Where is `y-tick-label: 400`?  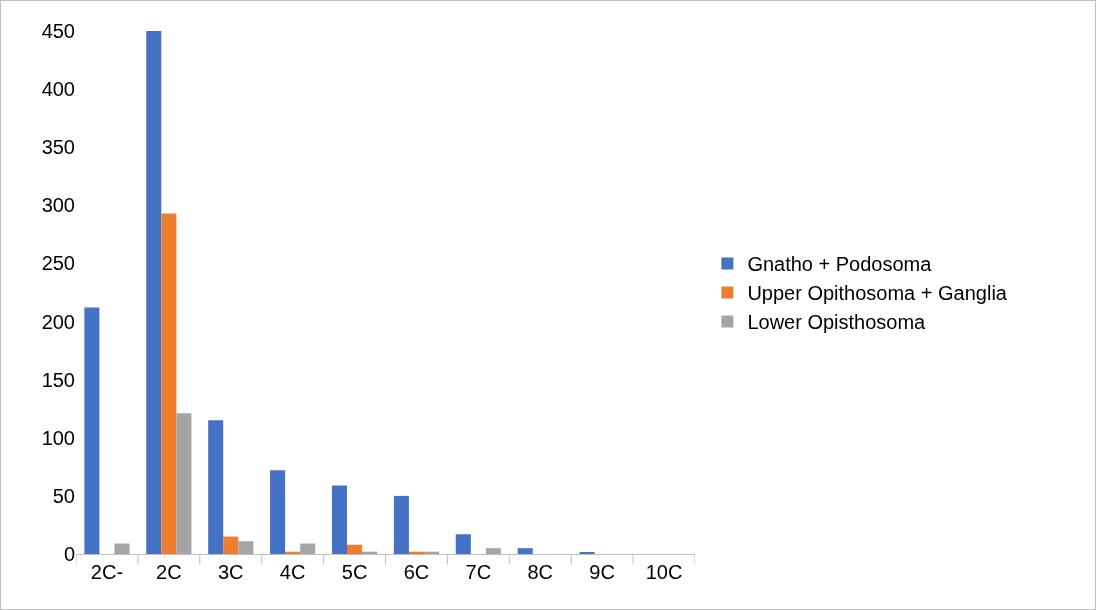
y-tick-label: 400 is located at coordinates (58, 89).